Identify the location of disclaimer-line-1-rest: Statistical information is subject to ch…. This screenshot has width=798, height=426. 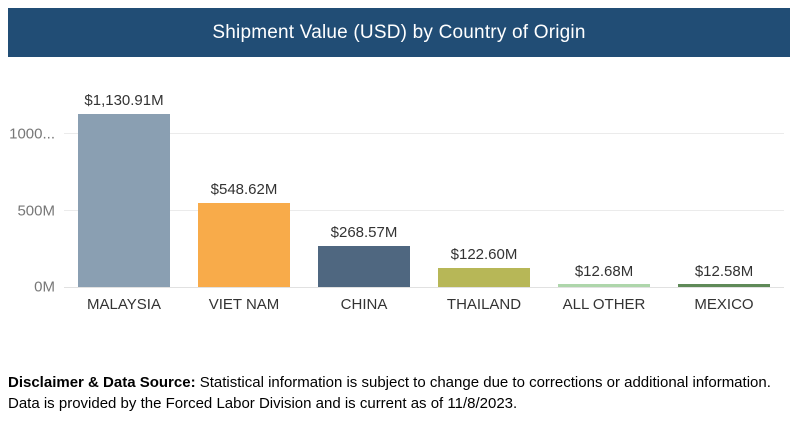
(483, 382).